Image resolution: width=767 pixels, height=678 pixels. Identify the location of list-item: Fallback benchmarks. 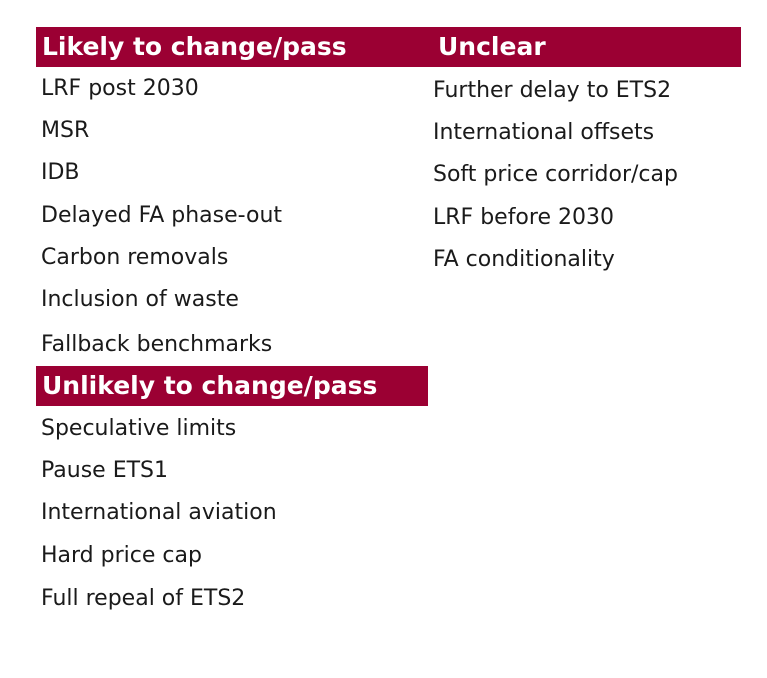
(157, 344).